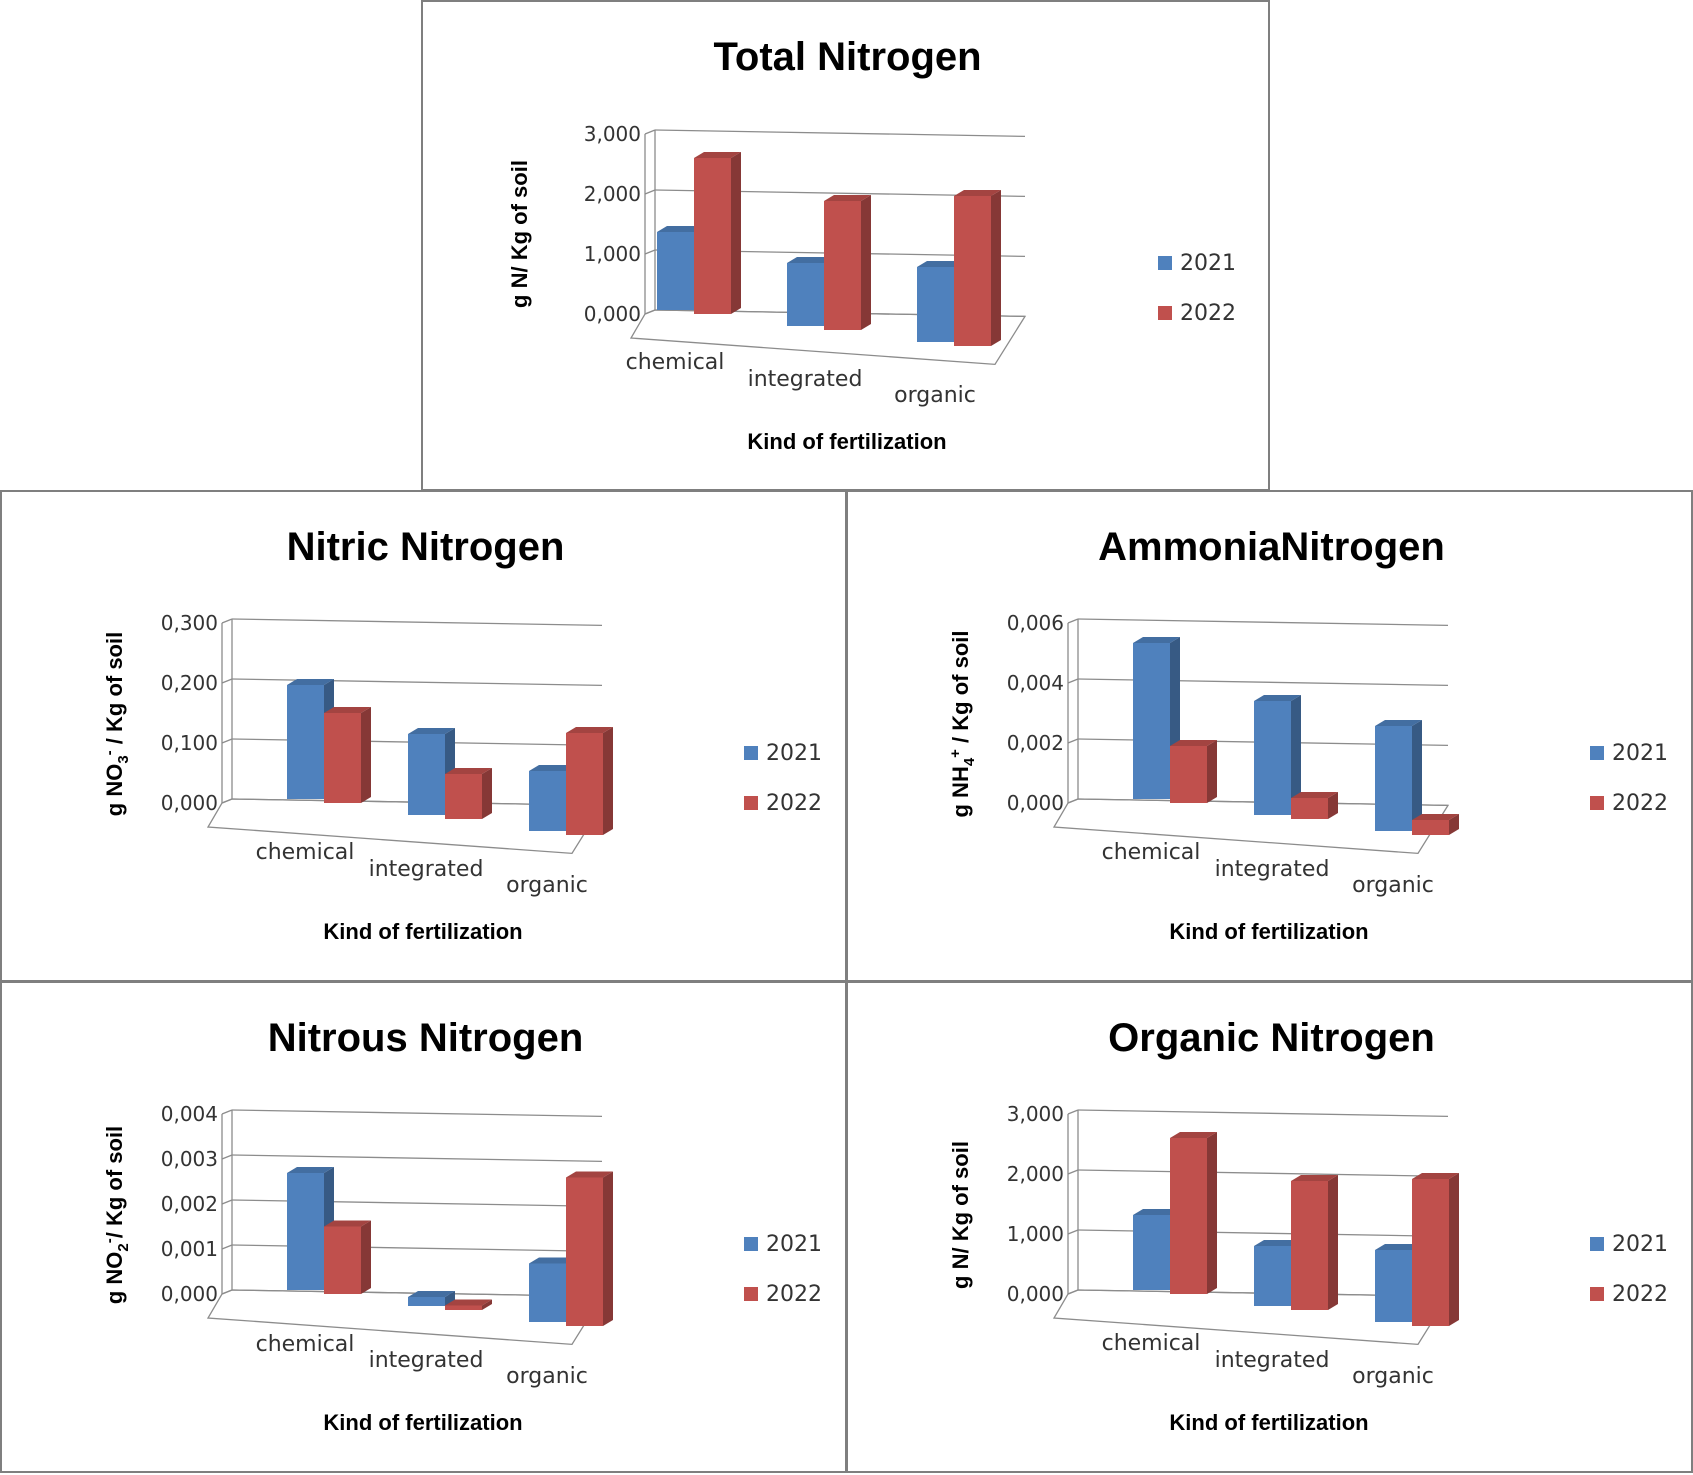 The image size is (1693, 1475). Describe the element at coordinates (1398, 775) in the screenshot. I see `bar-organic-2021` at that location.